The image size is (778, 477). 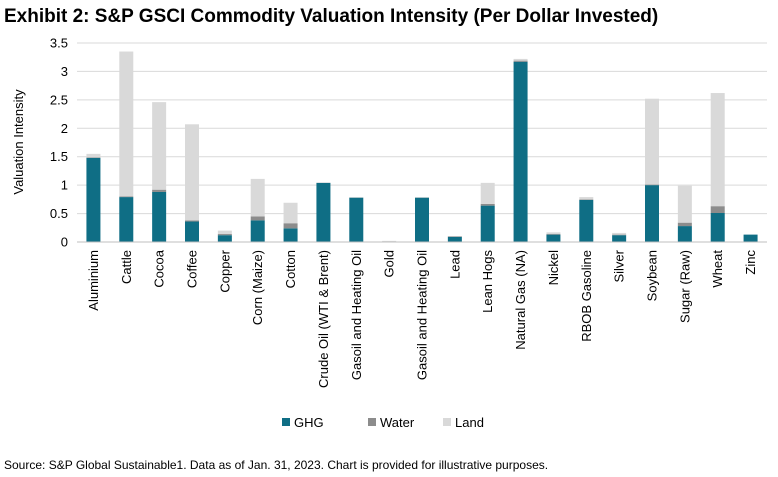 I want to click on y-tick-label: 2.5, so click(x=59, y=99).